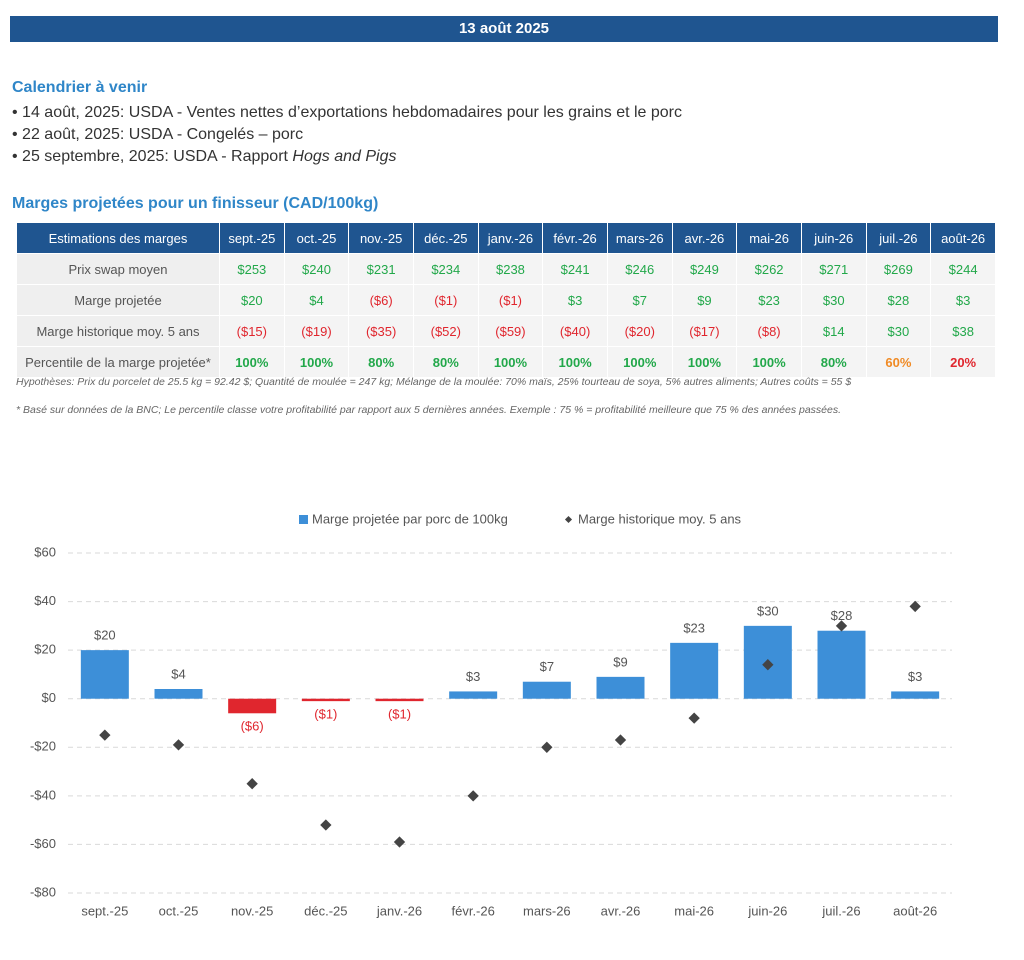 This screenshot has width=1024, height=960. Describe the element at coordinates (316, 238) in the screenshot. I see `header-cell: oct.-25` at that location.